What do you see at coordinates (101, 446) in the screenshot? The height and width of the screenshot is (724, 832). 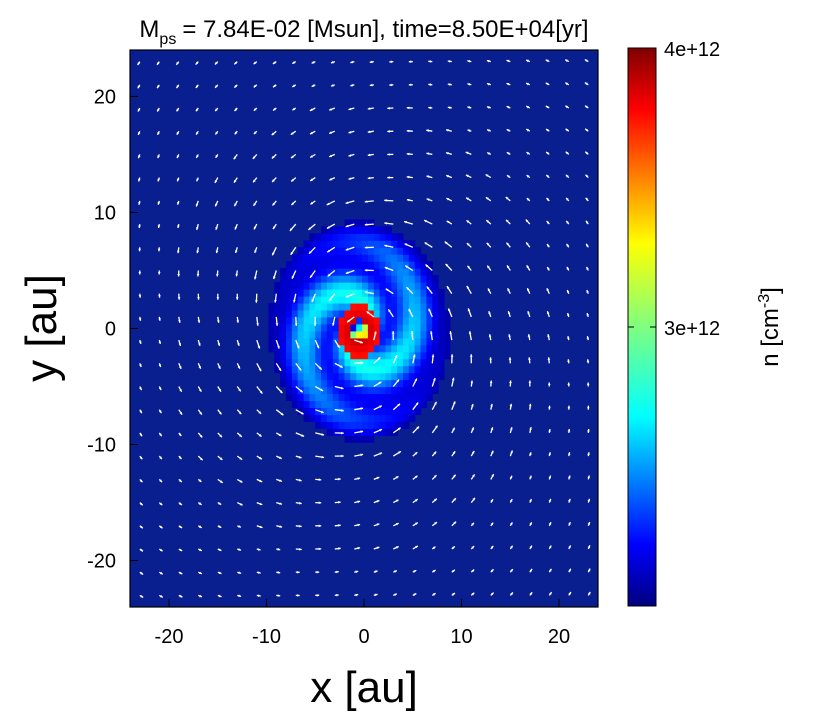 I see `y-tick-label: -10` at bounding box center [101, 446].